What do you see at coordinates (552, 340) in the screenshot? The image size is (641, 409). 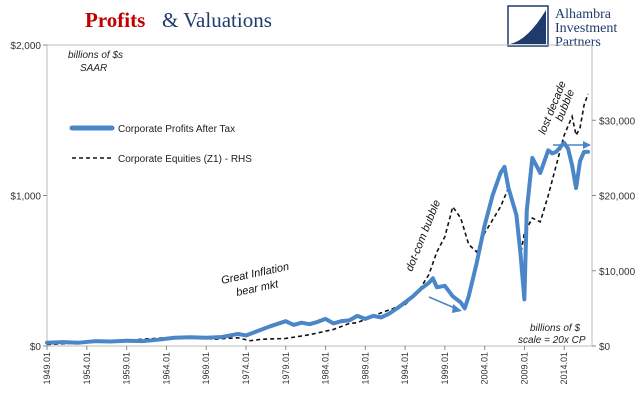 I see `right-unit-note-2: scale = 20x CP` at bounding box center [552, 340].